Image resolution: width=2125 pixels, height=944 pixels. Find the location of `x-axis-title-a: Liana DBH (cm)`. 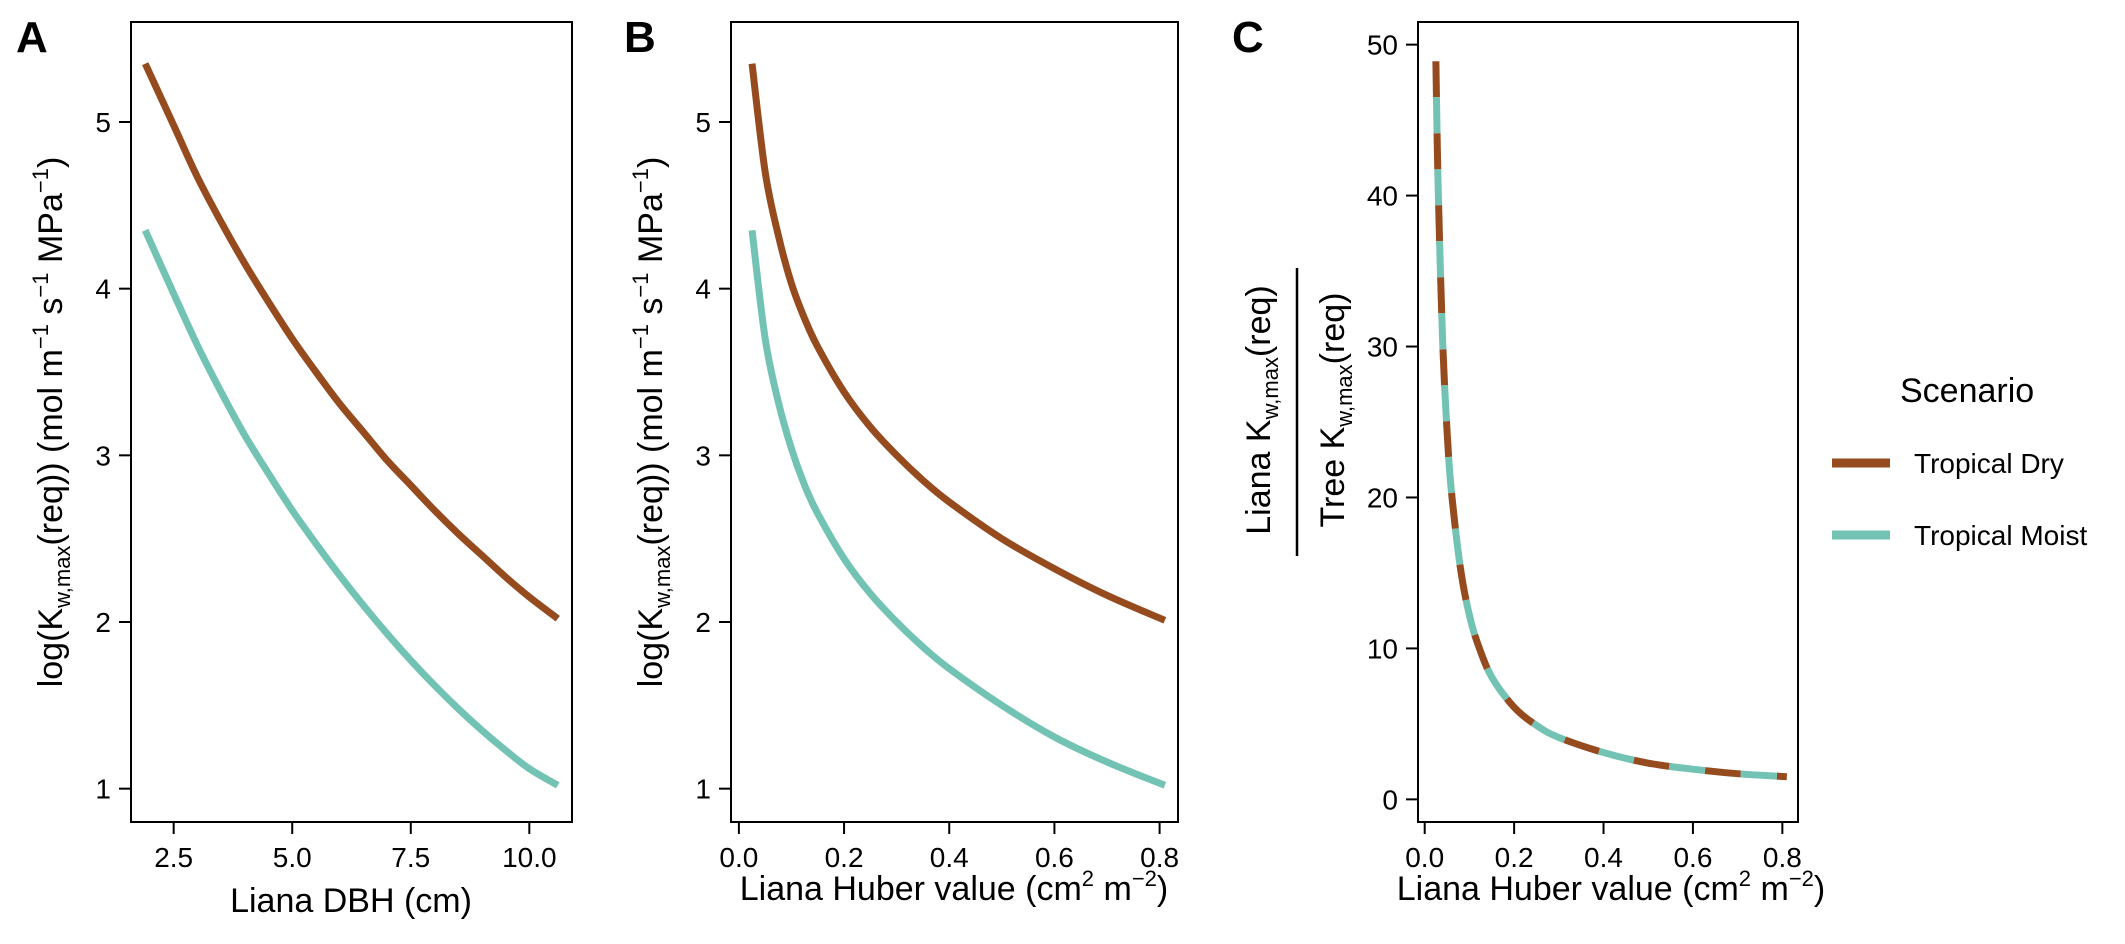

x-axis-title-a: Liana DBH (cm) is located at coordinates (351, 901).